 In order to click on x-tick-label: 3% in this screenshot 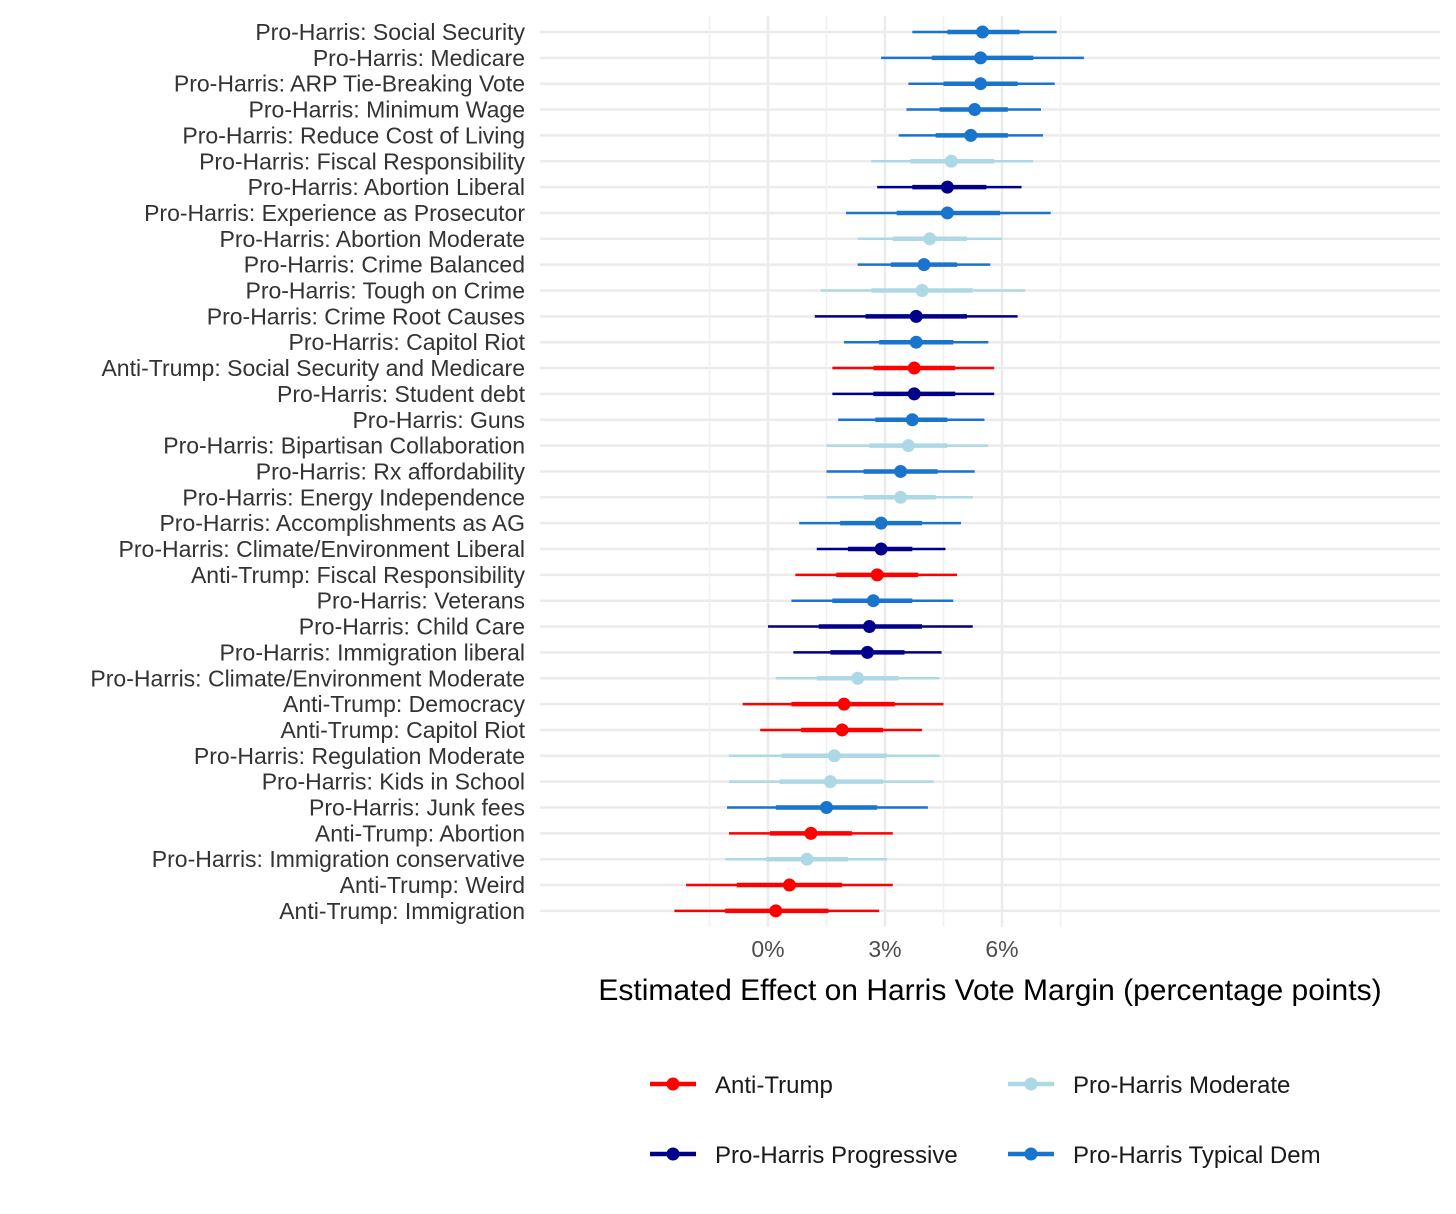, I will do `click(884, 949)`.